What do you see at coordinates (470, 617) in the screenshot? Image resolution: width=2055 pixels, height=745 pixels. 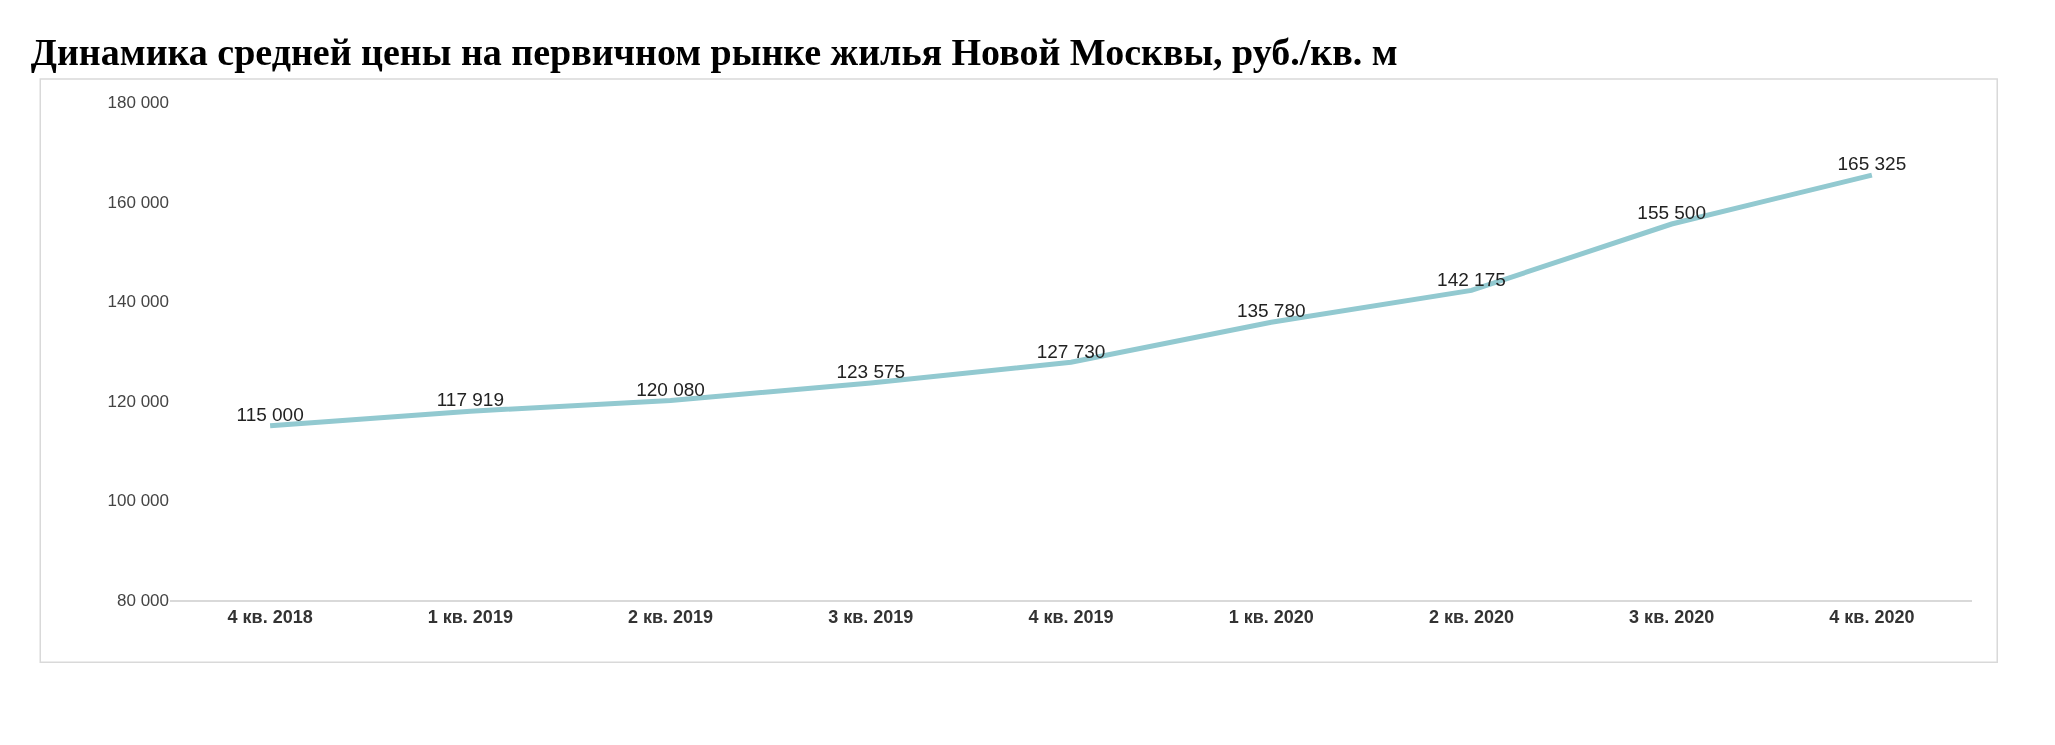 I see `x-tick-label: 1 кв. 2019` at bounding box center [470, 617].